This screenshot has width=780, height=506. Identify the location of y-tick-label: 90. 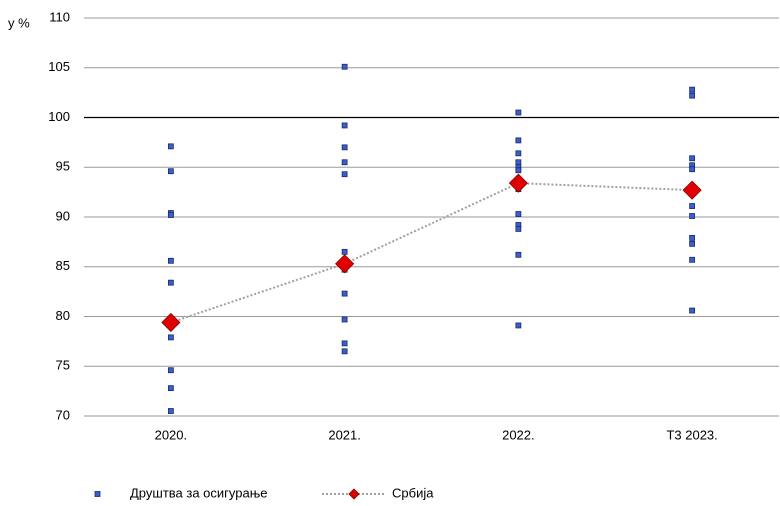
(63, 215).